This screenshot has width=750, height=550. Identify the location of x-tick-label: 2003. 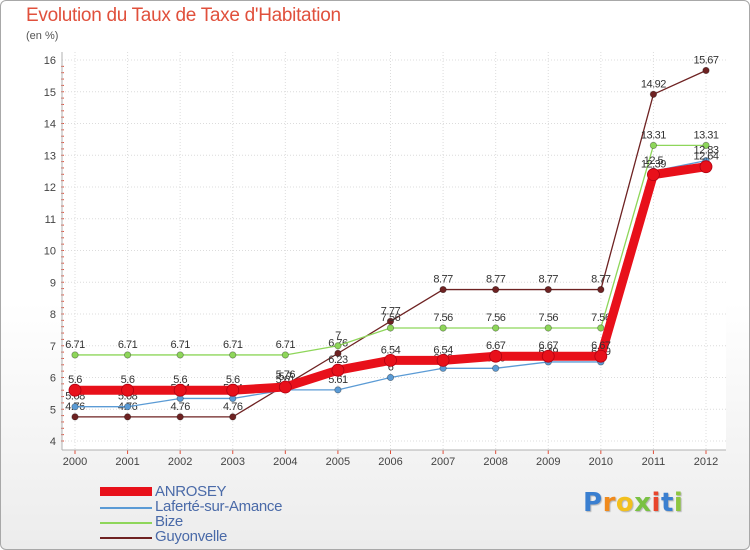
(233, 462).